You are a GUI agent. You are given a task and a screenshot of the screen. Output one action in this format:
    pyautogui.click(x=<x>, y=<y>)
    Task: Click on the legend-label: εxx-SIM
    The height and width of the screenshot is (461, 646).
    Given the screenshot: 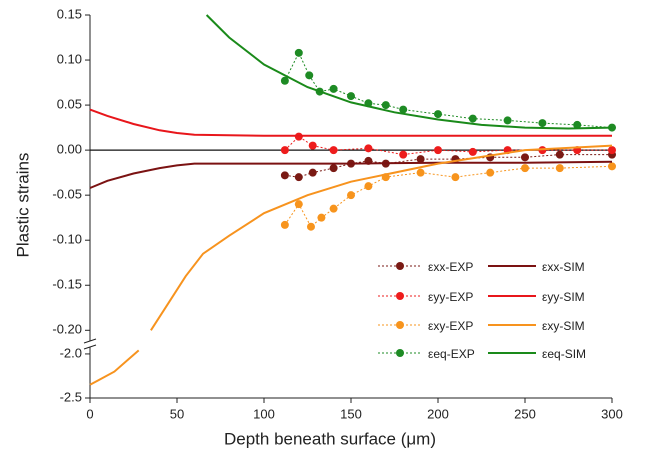 What is the action you would take?
    pyautogui.click(x=563, y=267)
    